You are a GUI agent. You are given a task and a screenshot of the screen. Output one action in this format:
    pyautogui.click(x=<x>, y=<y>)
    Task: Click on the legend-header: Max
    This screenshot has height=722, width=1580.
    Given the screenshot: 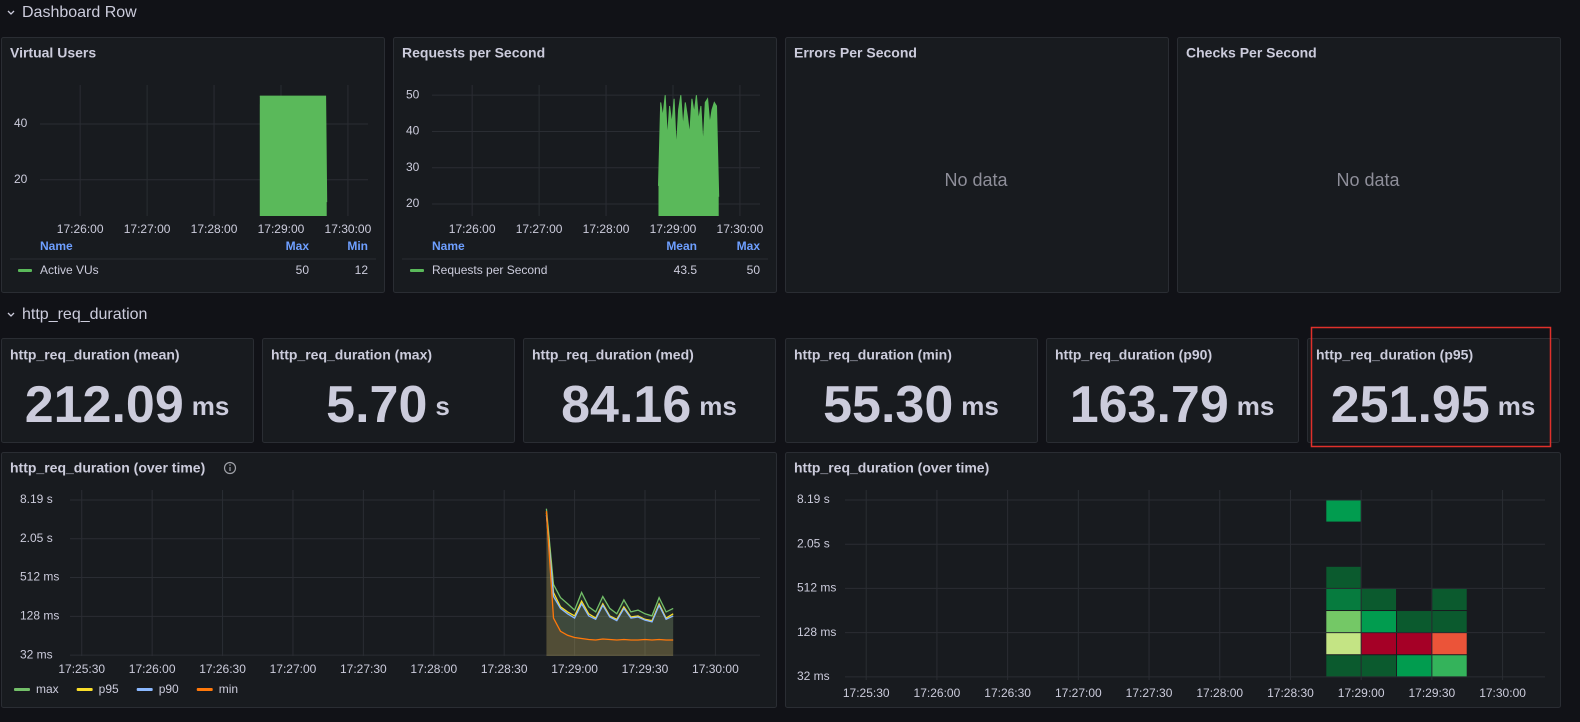 What is the action you would take?
    pyautogui.click(x=749, y=246)
    